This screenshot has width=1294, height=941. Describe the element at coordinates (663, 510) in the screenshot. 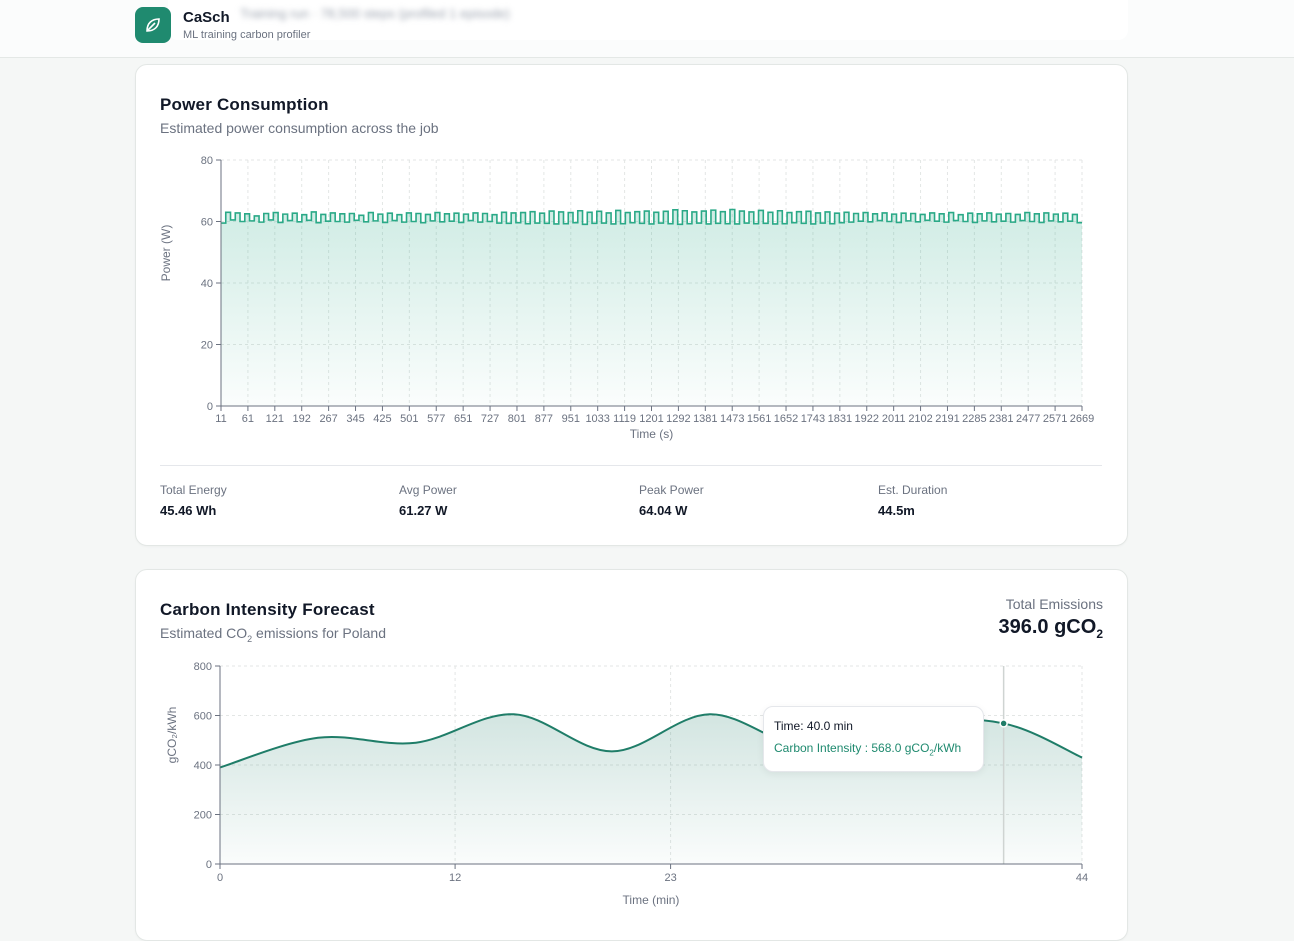

I see `stat-value: 64.04 W` at that location.